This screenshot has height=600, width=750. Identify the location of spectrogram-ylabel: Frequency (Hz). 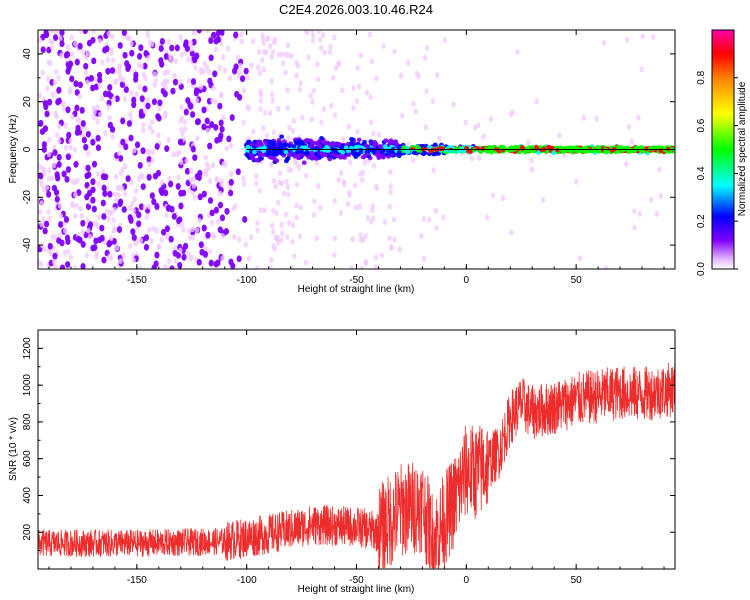
(13, 149).